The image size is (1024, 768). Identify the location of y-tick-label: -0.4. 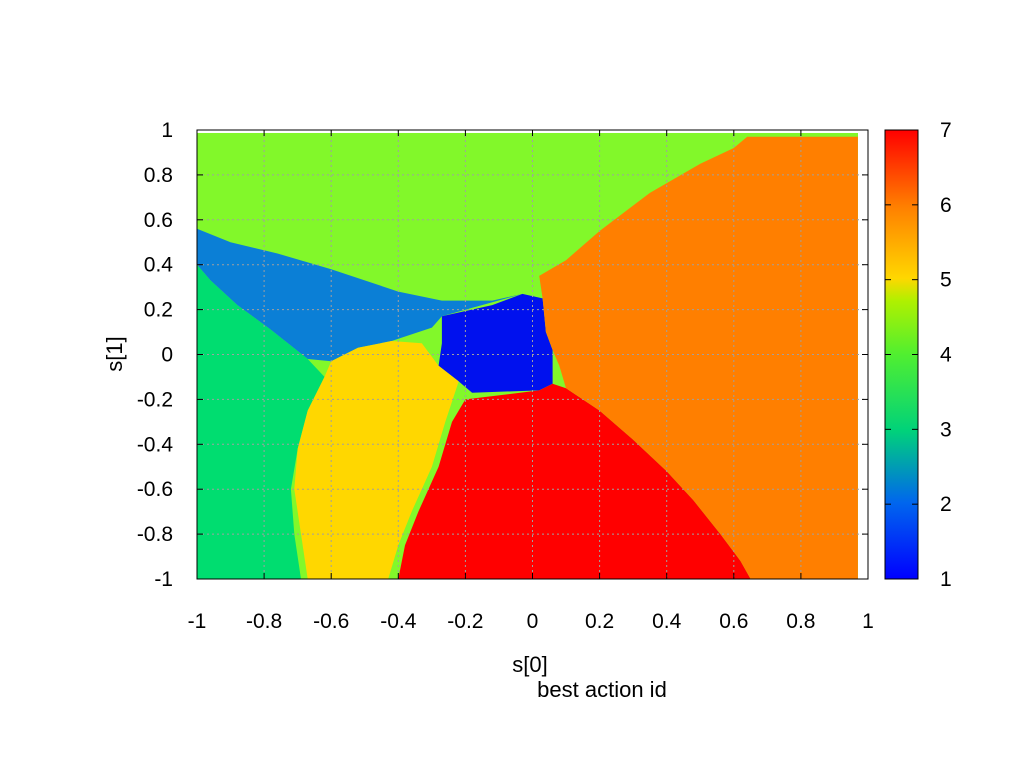
(155, 444).